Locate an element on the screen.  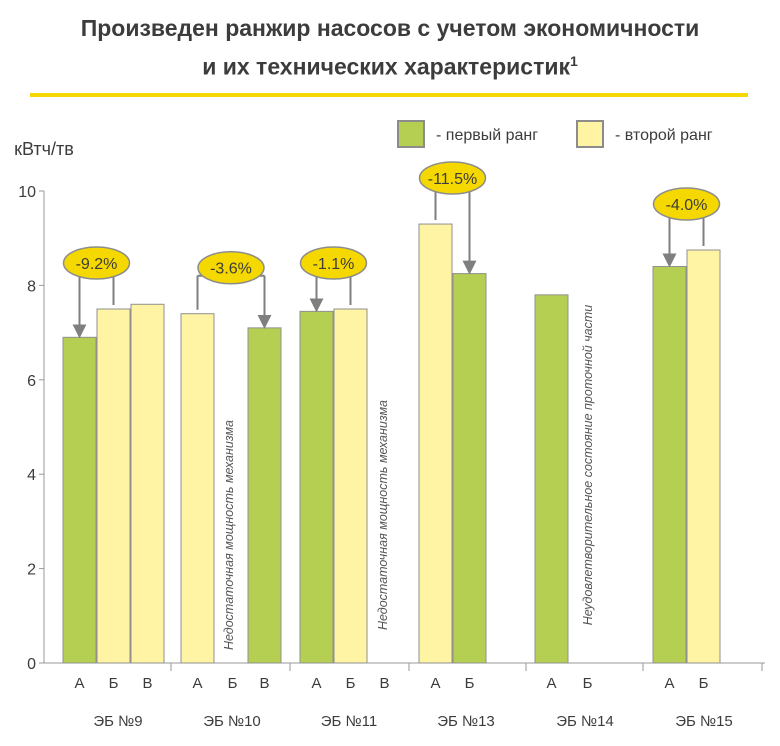
bar-ЭБ №15-А is located at coordinates (669, 465).